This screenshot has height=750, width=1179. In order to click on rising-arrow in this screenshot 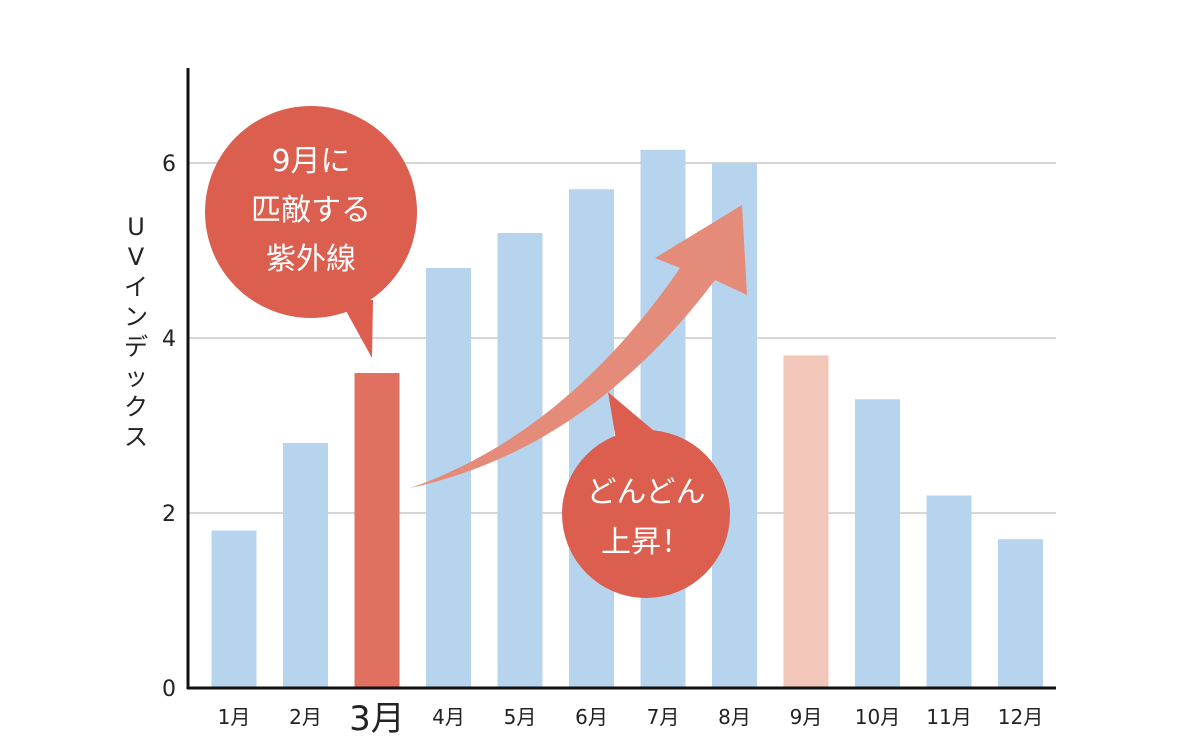, I will do `click(578, 346)`.